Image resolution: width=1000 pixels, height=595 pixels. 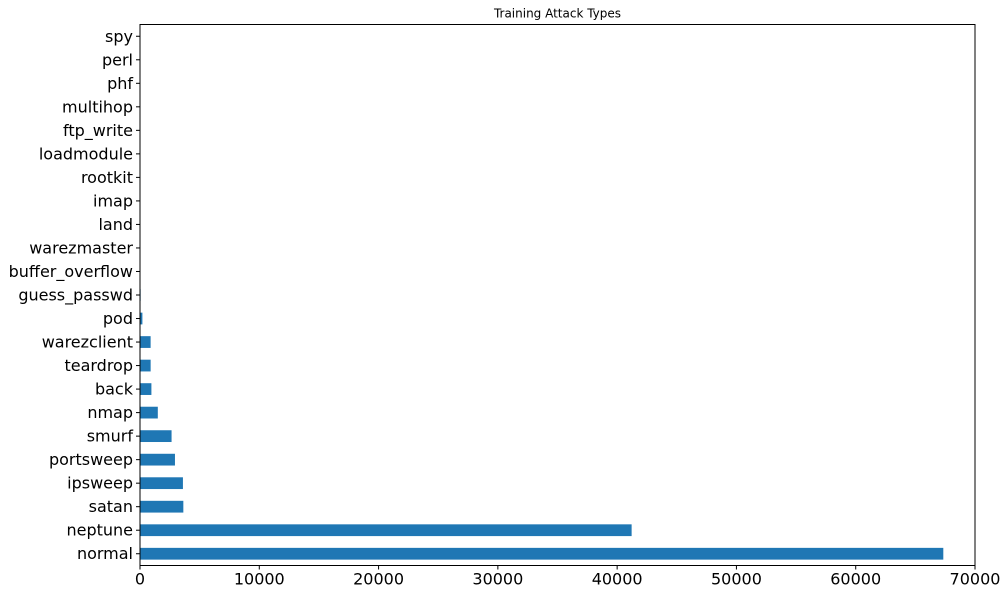 I want to click on category-label: pod, so click(x=118, y=318).